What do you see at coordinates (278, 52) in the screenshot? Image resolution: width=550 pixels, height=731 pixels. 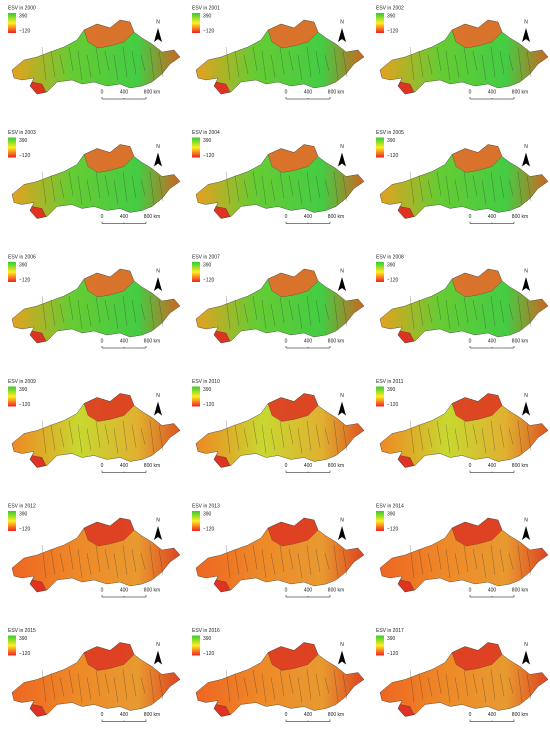 I see `map-panel: ESV in 2001 390 −120 N 0 400 800 km` at bounding box center [278, 52].